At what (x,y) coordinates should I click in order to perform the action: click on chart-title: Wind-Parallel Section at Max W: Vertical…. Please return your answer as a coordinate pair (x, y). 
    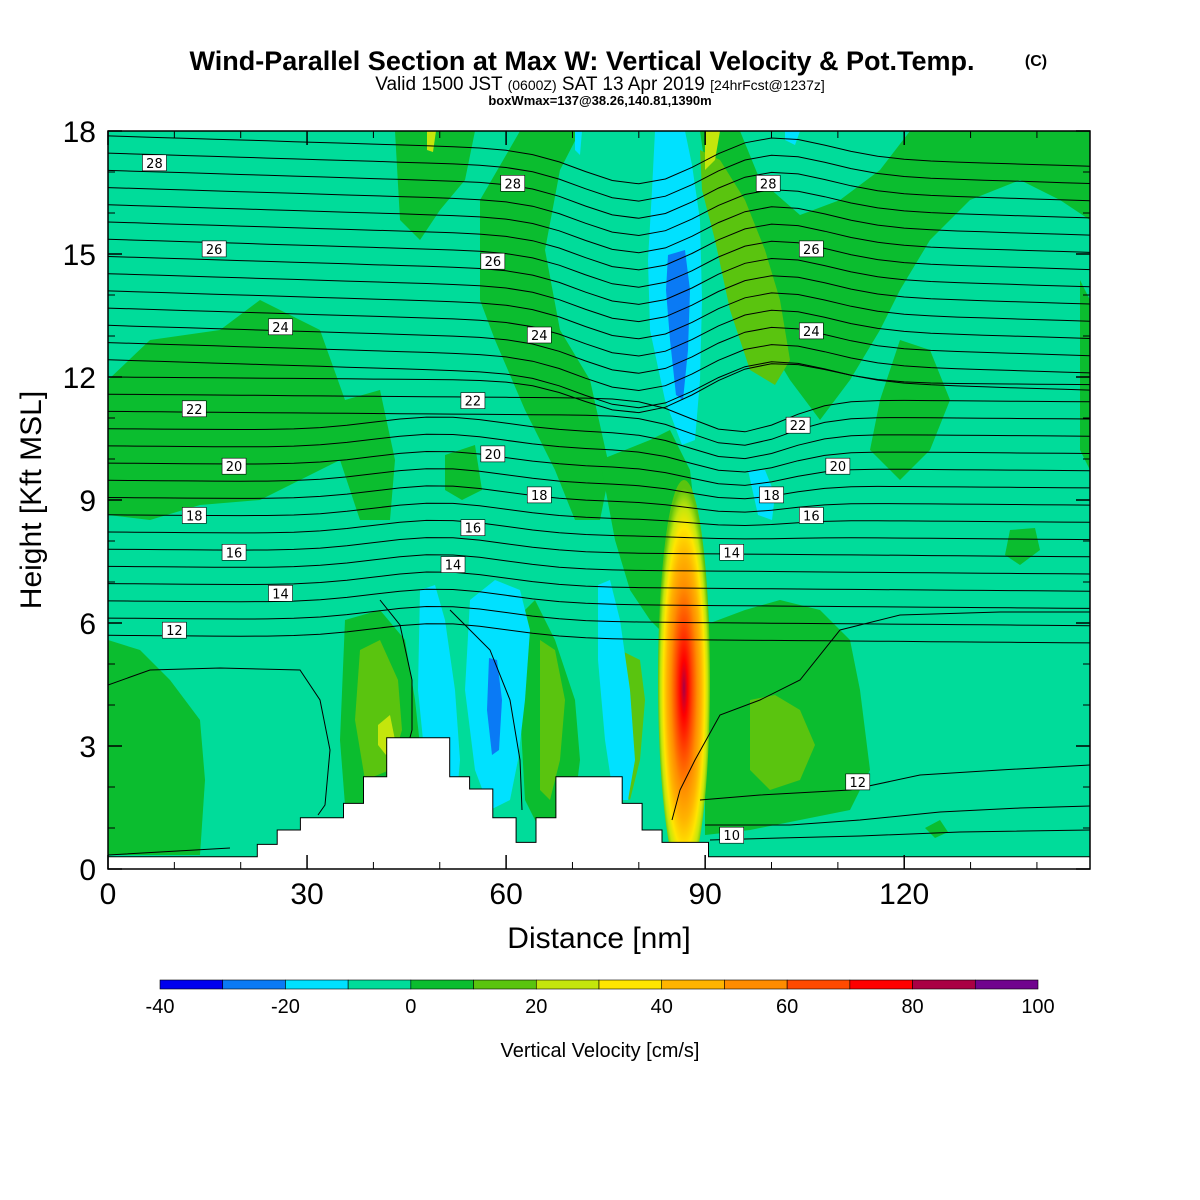
    Looking at the image, I should click on (582, 61).